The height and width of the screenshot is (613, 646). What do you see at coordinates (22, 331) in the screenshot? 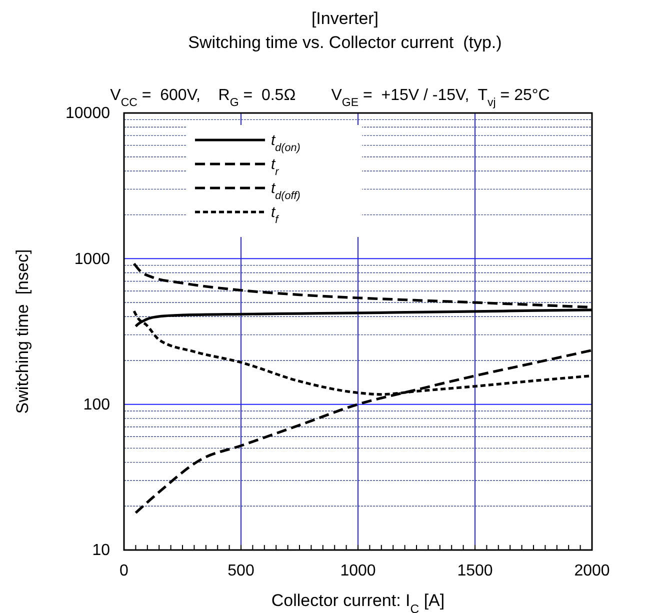
I see `y-axis-title: Switching time [nsec]` at bounding box center [22, 331].